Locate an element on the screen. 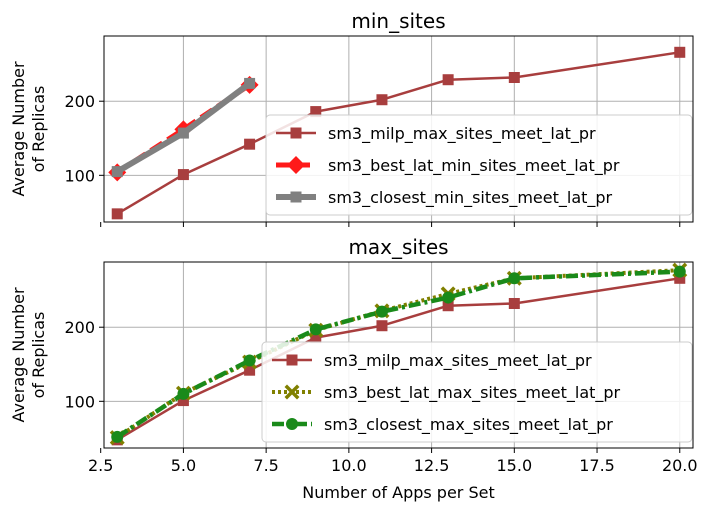  x-tick-label: 7.5 is located at coordinates (265, 465).